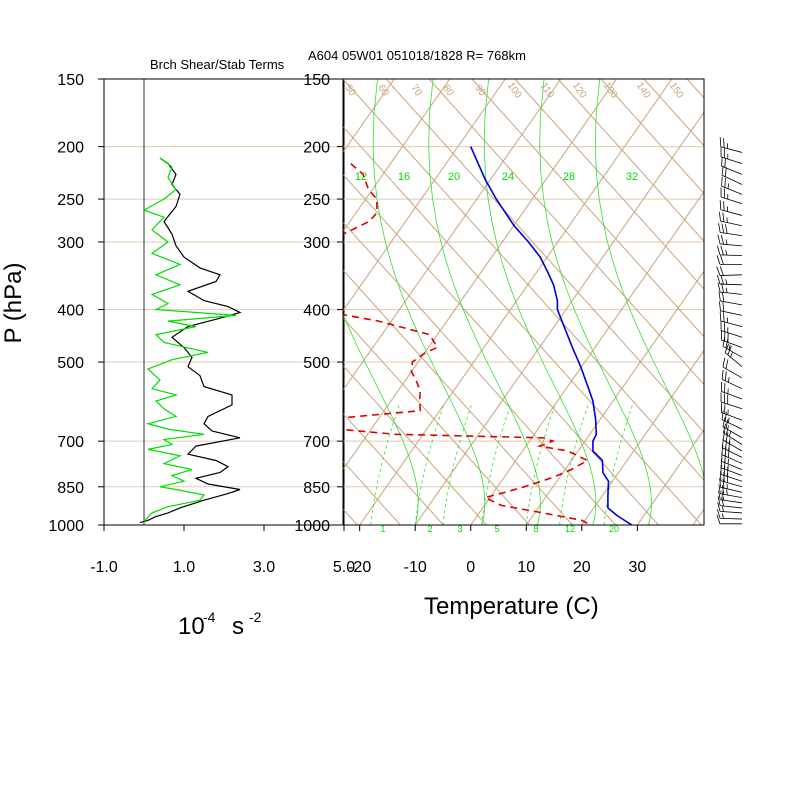  I want to click on y-tick-label-left: 1000, so click(66, 526).